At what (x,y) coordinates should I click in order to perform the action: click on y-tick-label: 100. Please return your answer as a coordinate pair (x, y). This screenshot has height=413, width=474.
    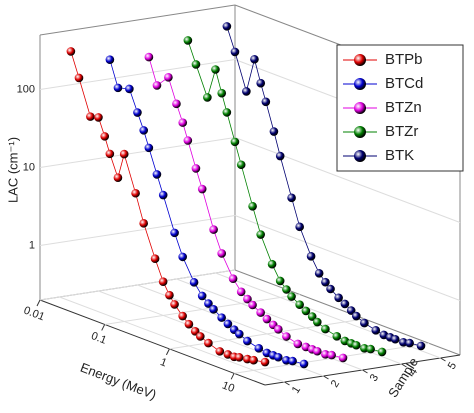
    Looking at the image, I should click on (26, 89).